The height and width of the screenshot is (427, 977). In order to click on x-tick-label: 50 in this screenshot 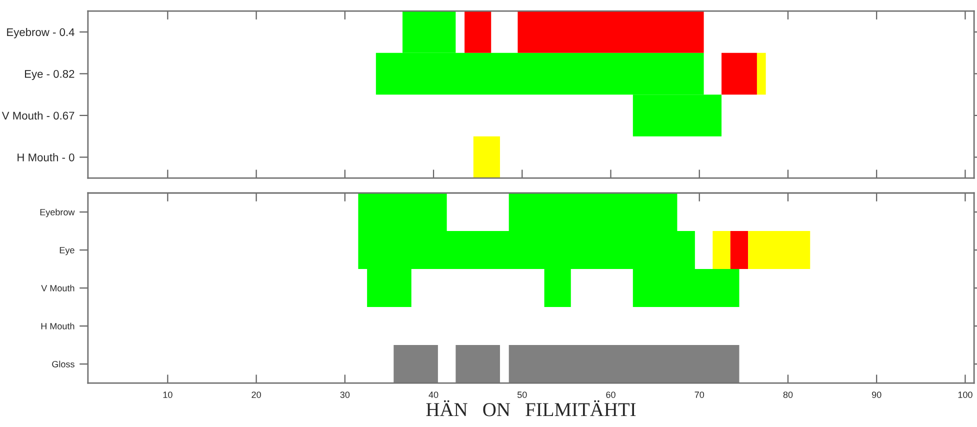, I will do `click(522, 395)`.